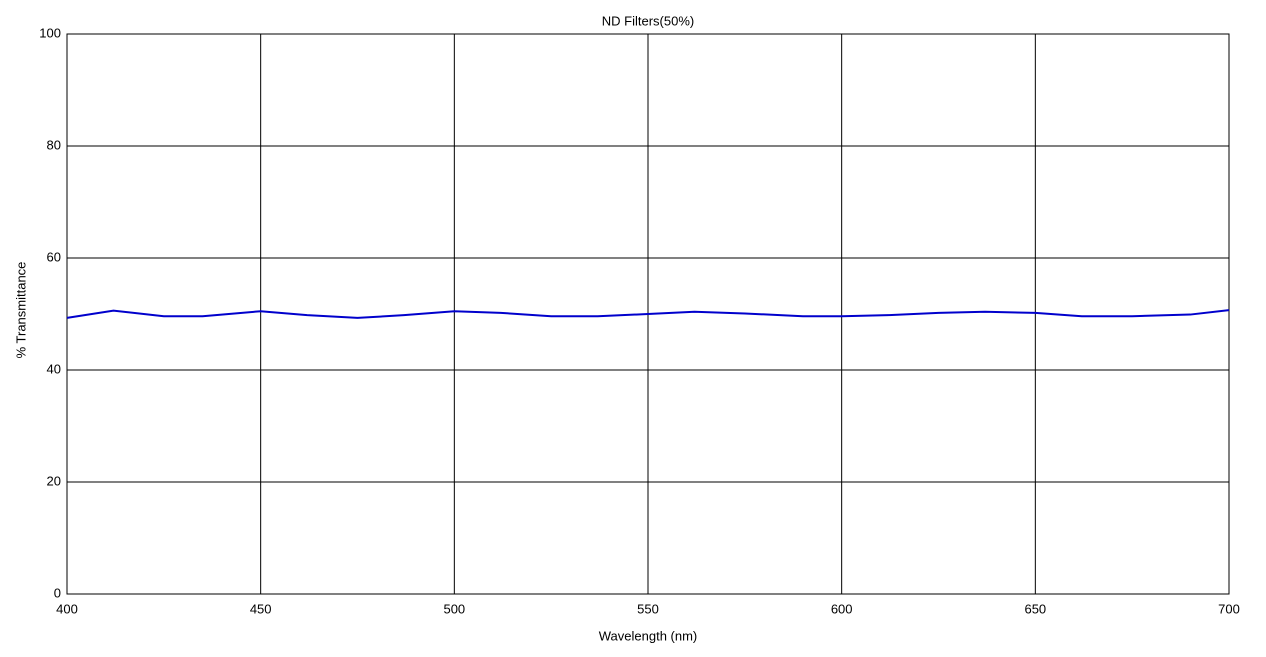 The image size is (1266, 657). I want to click on y-tick-label: 100, so click(50, 32).